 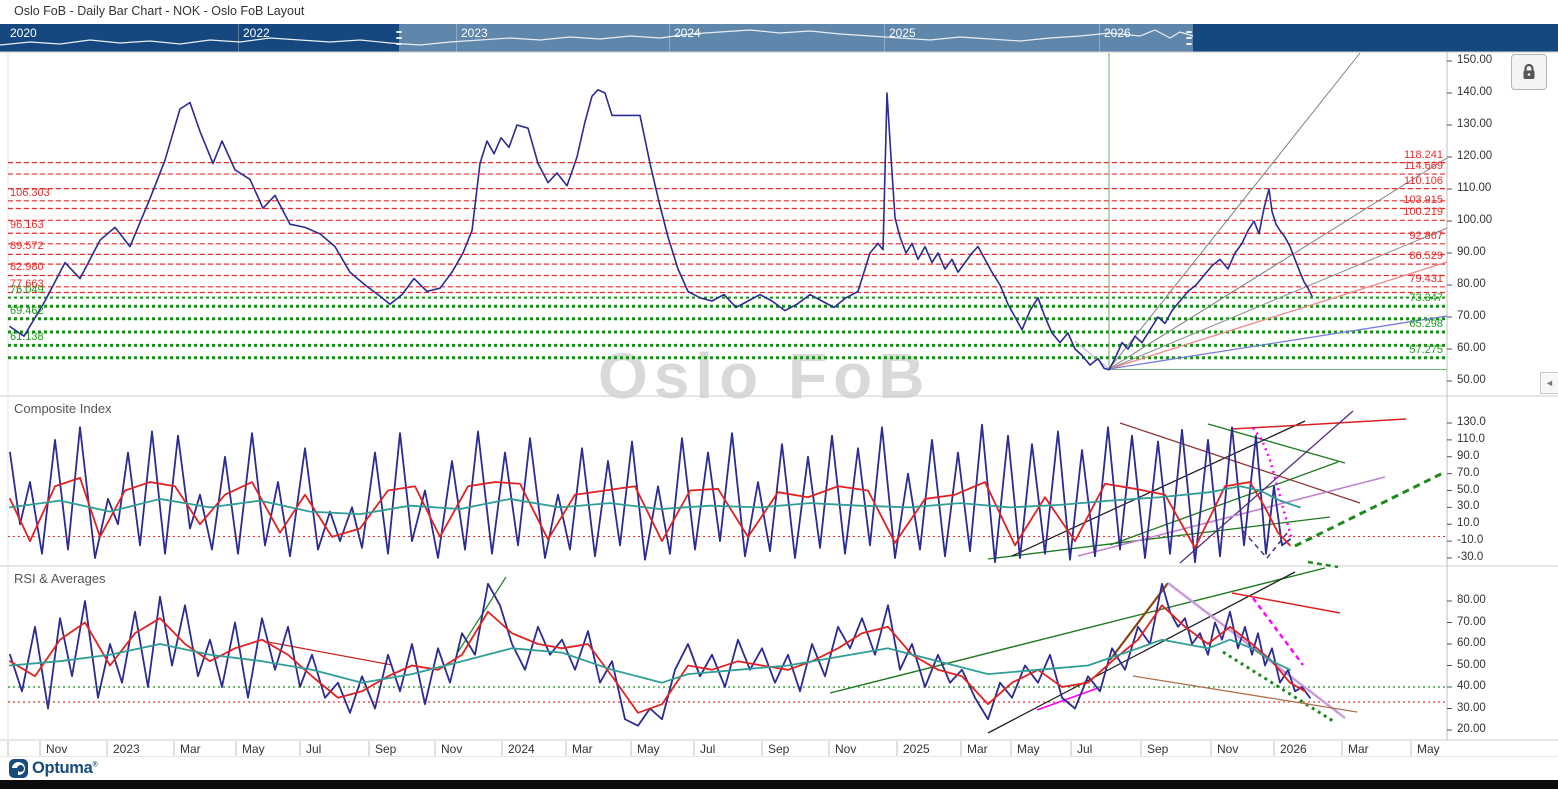 I want to click on price-level-label: 79.431, so click(x=1426, y=278).